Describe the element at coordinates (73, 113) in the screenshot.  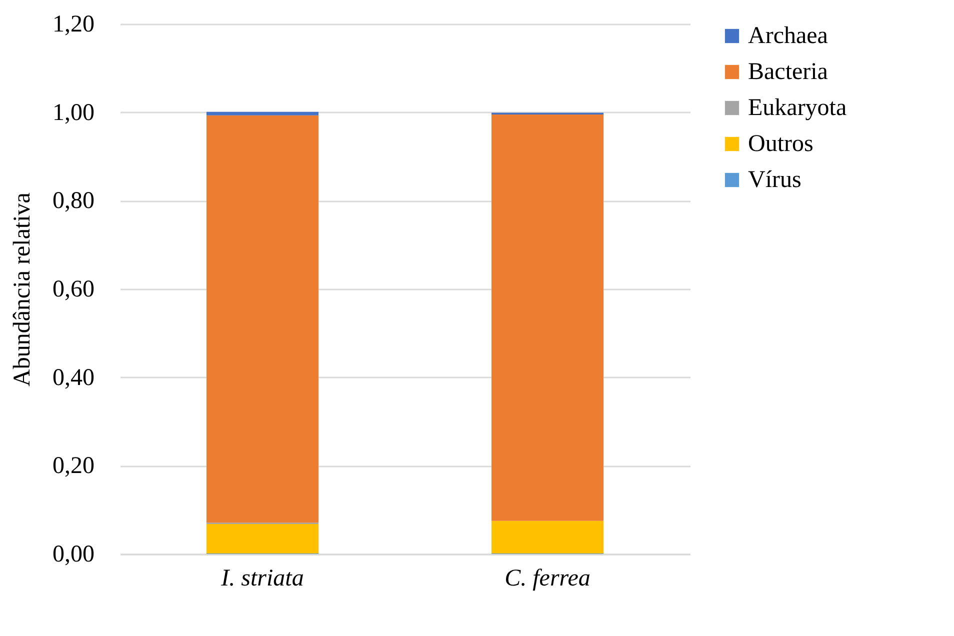
I see `y-tick-label: 1,00` at that location.